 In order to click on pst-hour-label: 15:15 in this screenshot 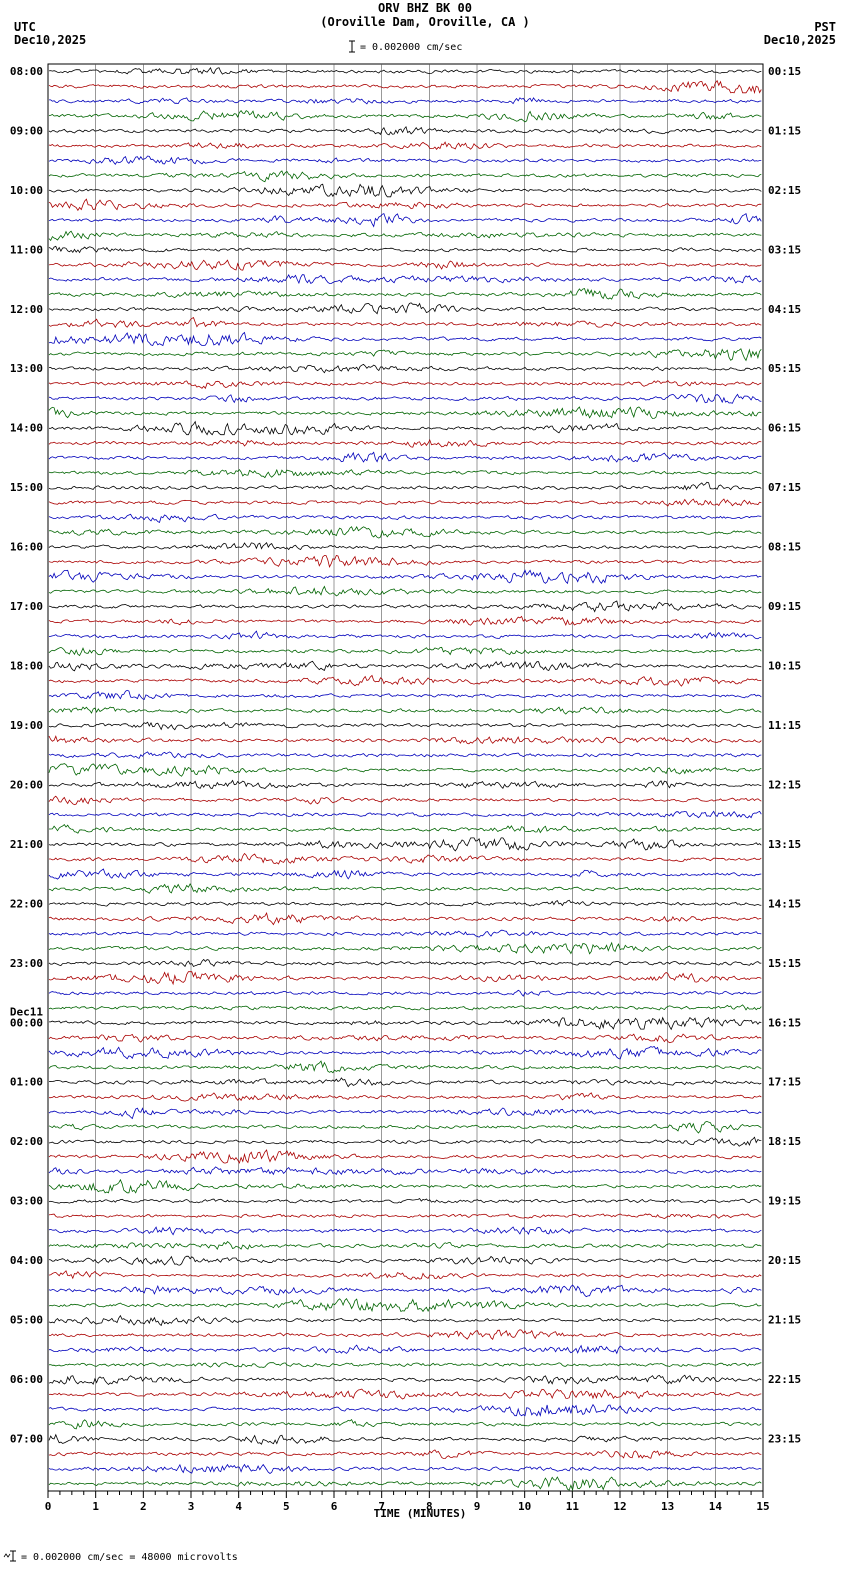, I will do `click(784, 963)`.